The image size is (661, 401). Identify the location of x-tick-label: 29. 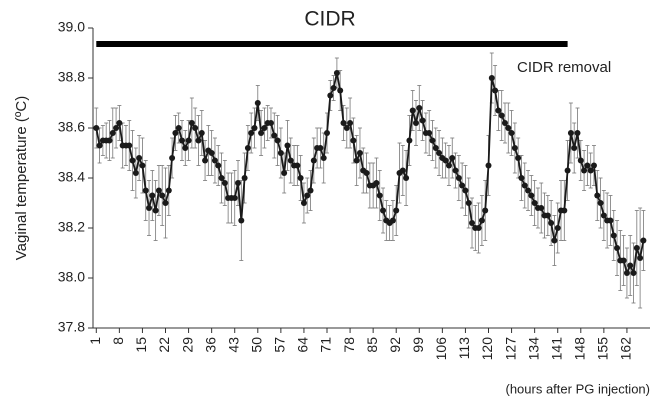
(187, 345).